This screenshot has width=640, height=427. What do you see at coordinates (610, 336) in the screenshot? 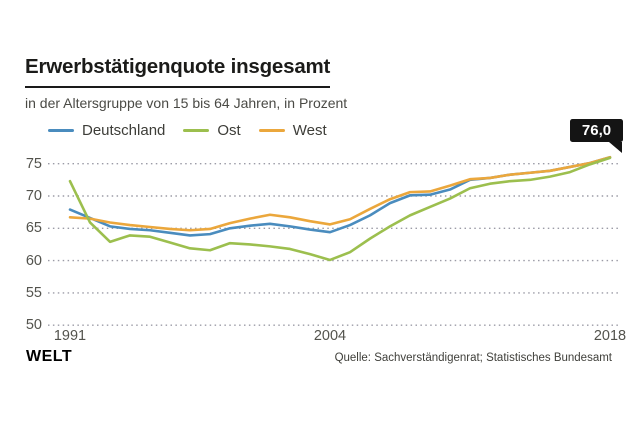
I see `x-tick-label-2018: 2018` at bounding box center [610, 336].